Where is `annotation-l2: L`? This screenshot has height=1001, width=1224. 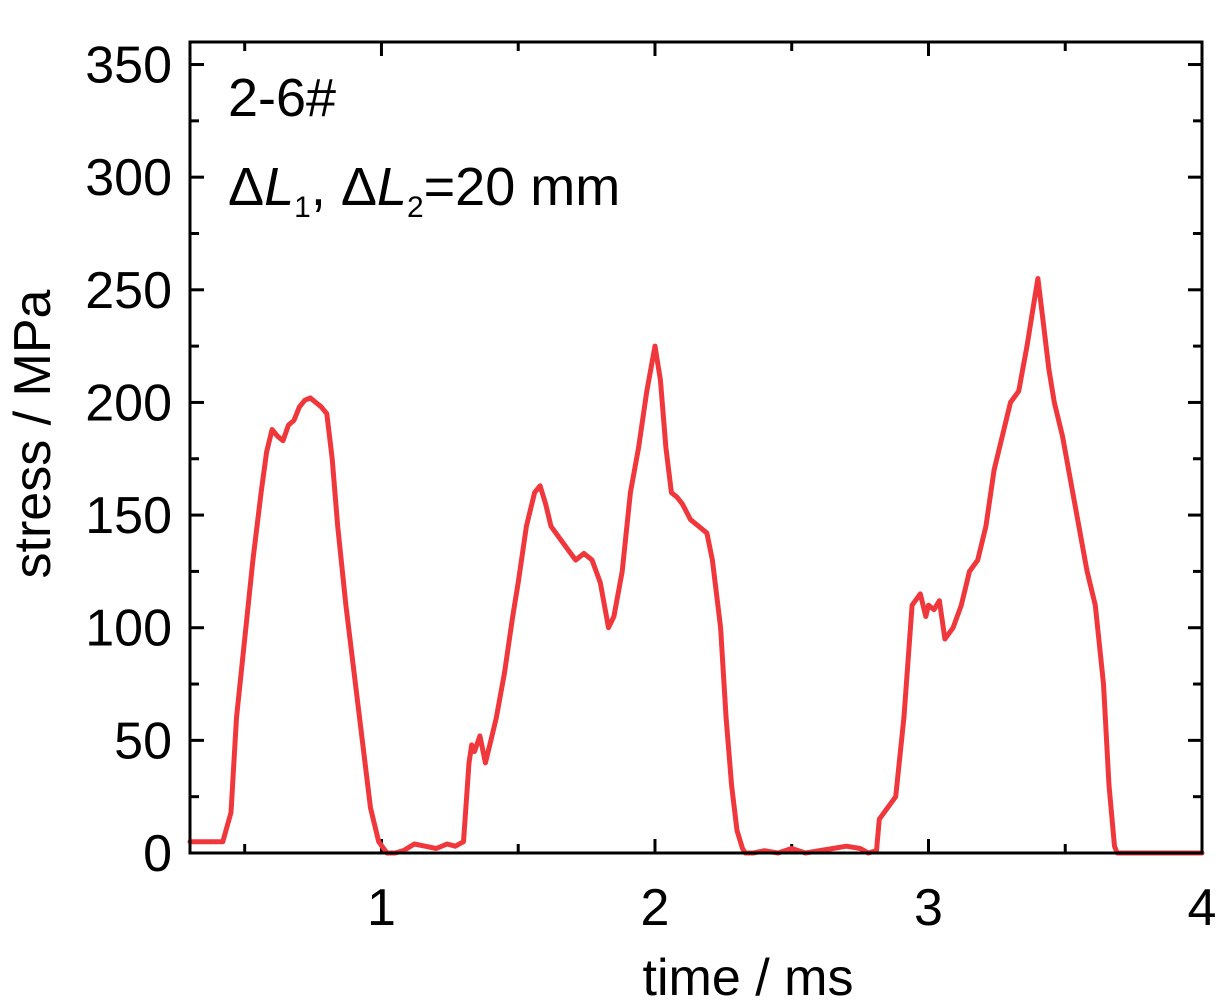
annotation-l2: L is located at coordinates (392, 187).